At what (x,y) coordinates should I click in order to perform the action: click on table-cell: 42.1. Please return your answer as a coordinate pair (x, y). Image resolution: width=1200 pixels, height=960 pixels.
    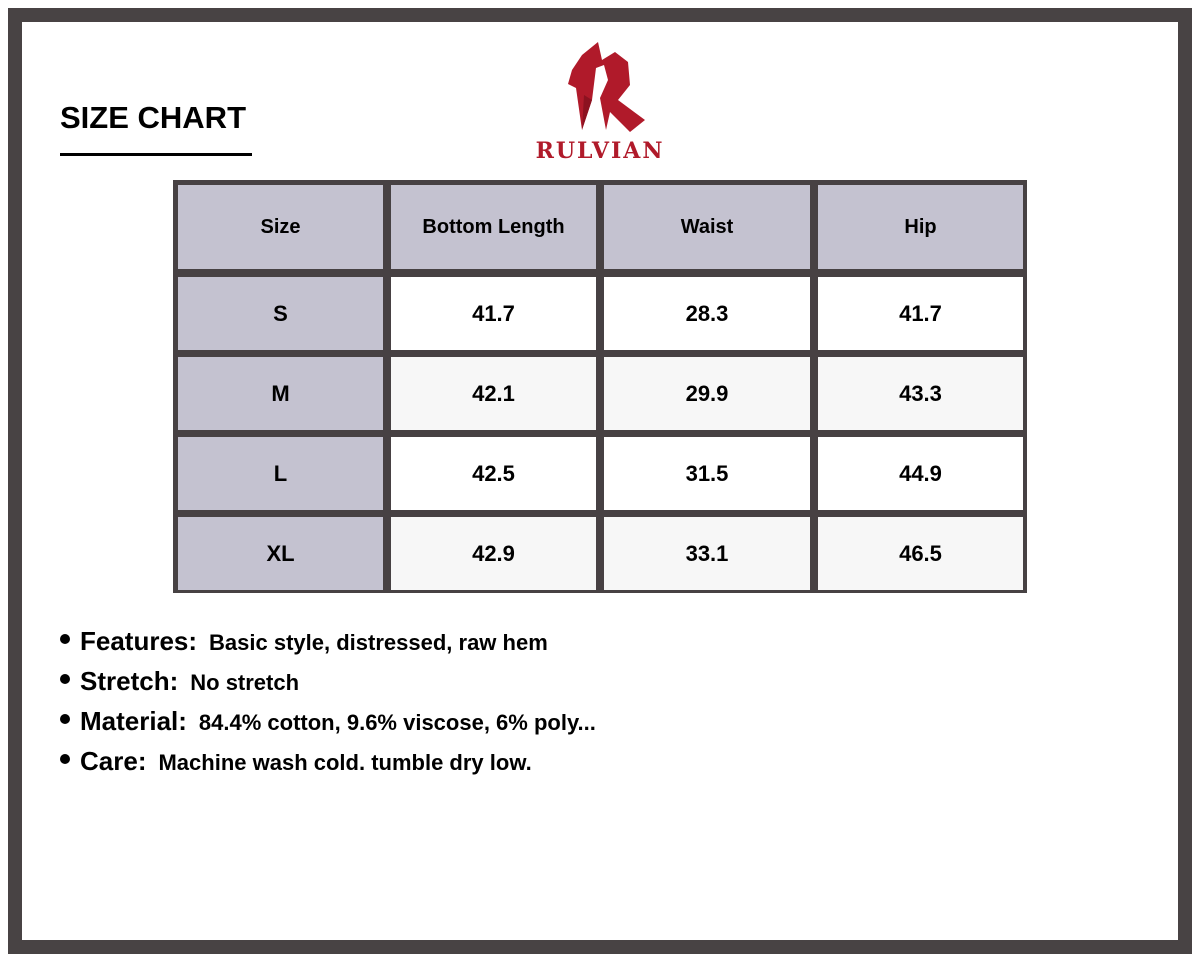
    Looking at the image, I should click on (493, 393).